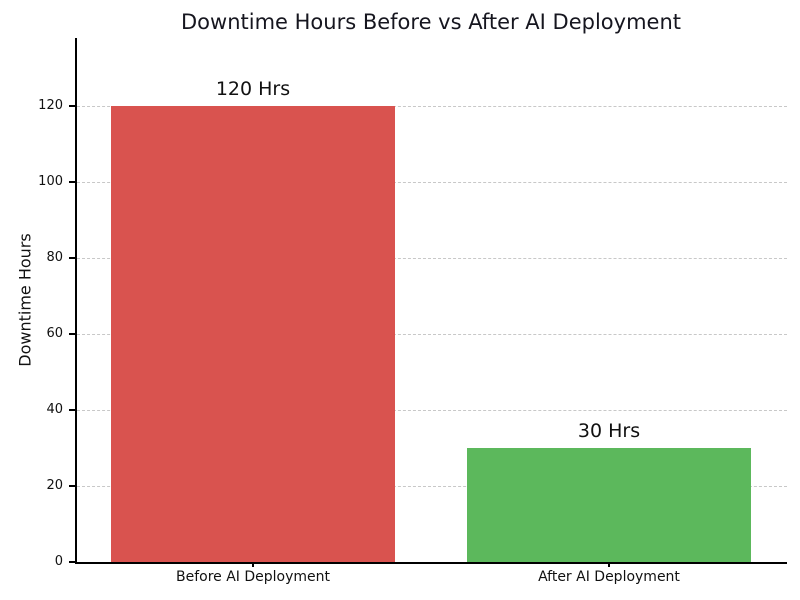 The height and width of the screenshot is (600, 800). What do you see at coordinates (54, 486) in the screenshot?
I see `y-axis-tick-label: 20` at bounding box center [54, 486].